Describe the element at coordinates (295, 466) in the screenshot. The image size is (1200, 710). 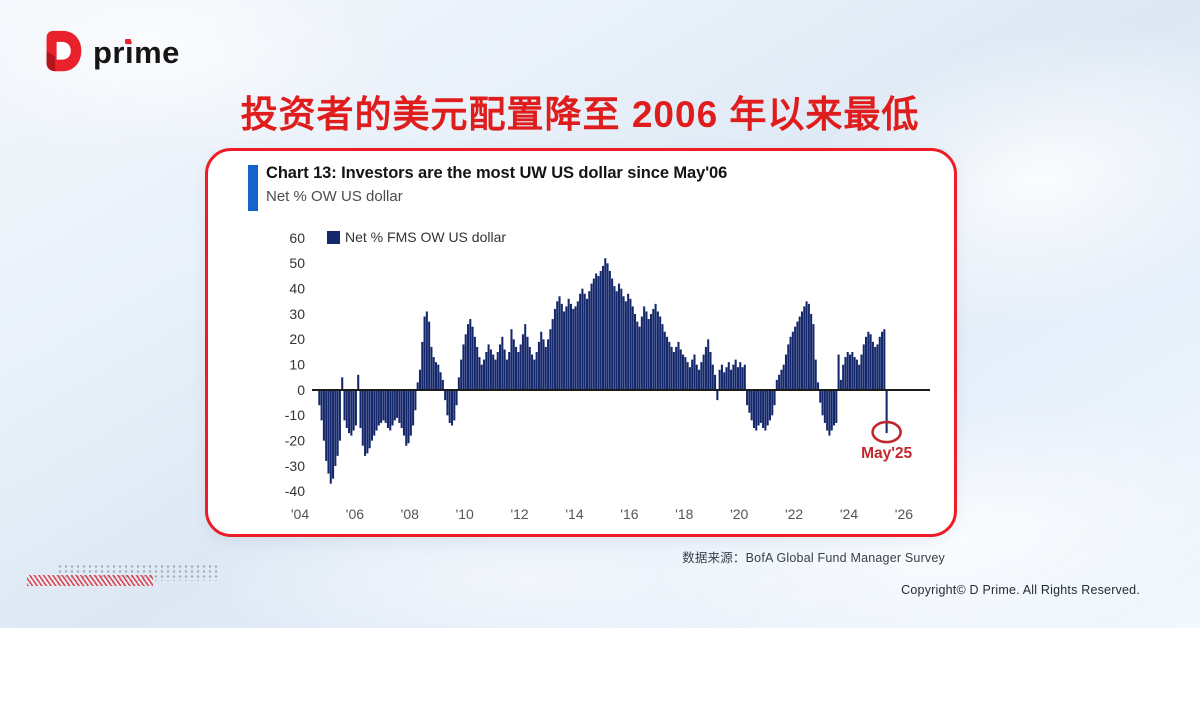
I see `svg-text: -30` at that location.